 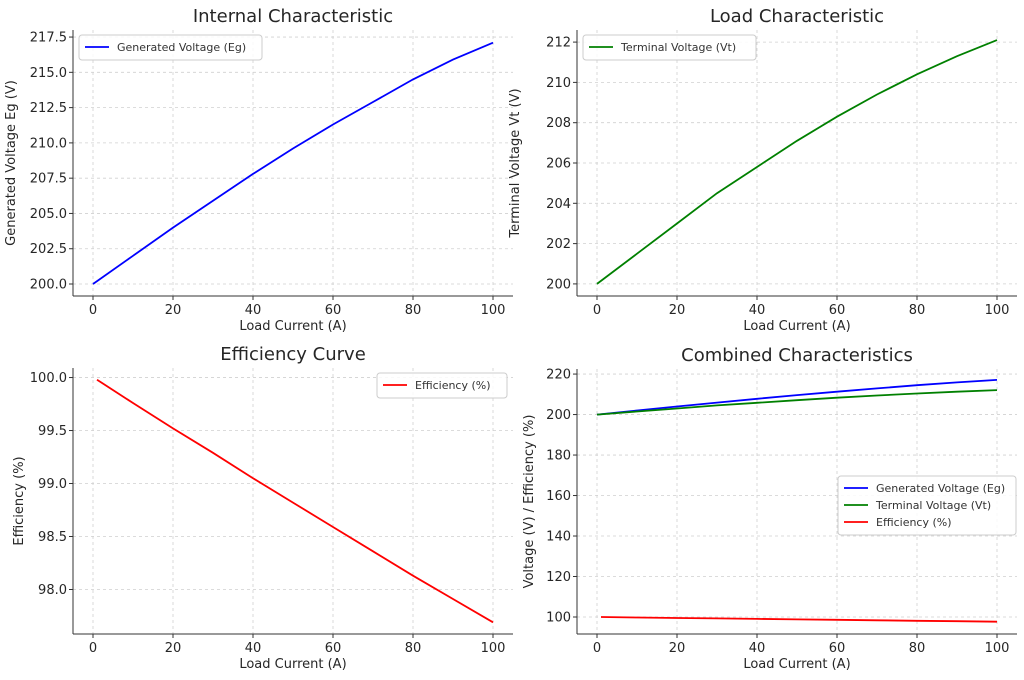 What do you see at coordinates (558, 456) in the screenshot?
I see `y-tick-label: 180` at bounding box center [558, 456].